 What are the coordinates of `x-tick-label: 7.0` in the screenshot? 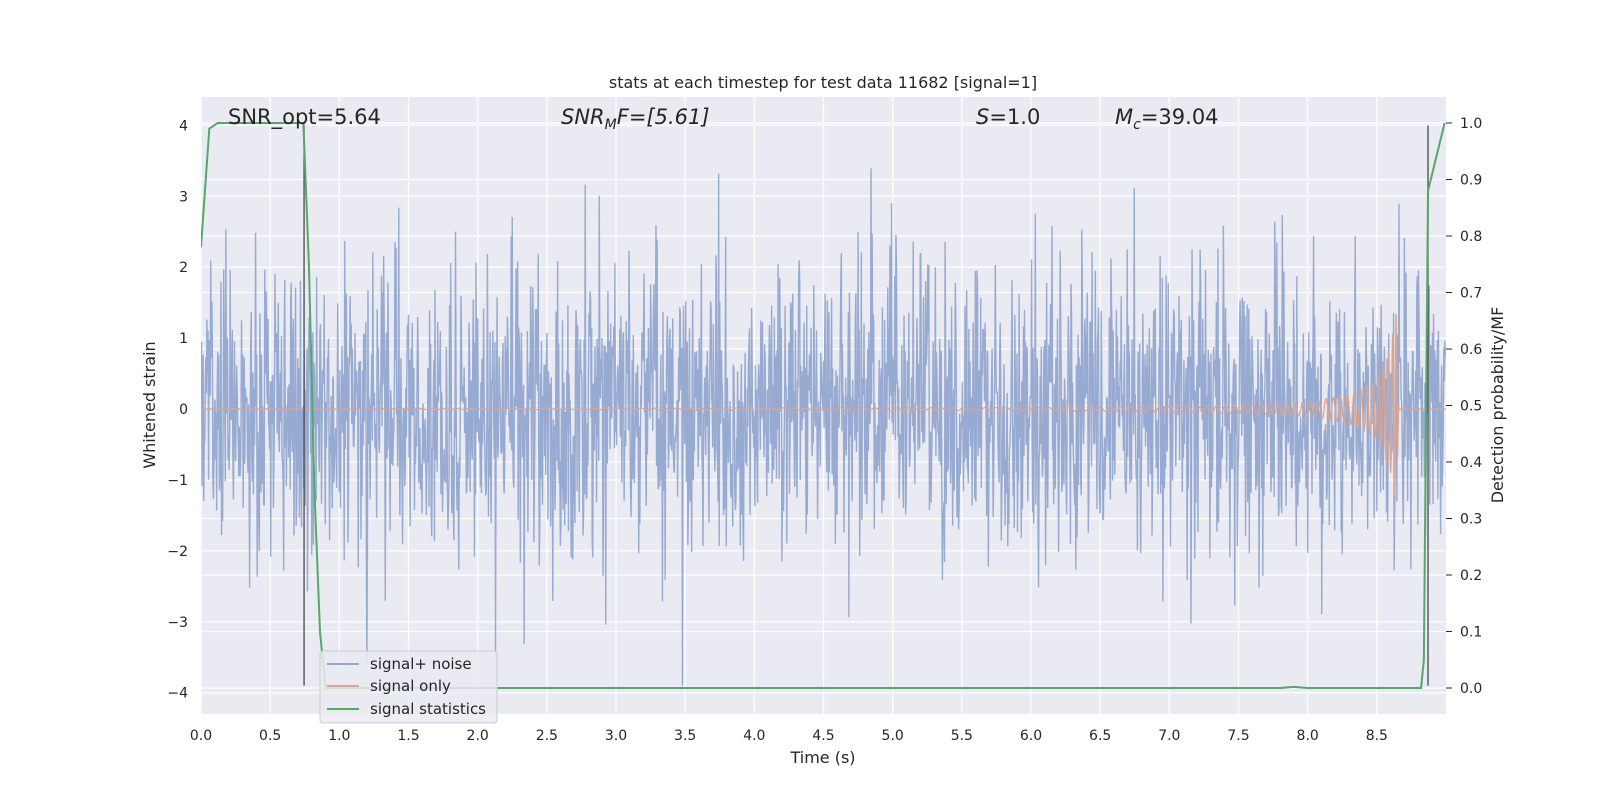 It's located at (1169, 736).